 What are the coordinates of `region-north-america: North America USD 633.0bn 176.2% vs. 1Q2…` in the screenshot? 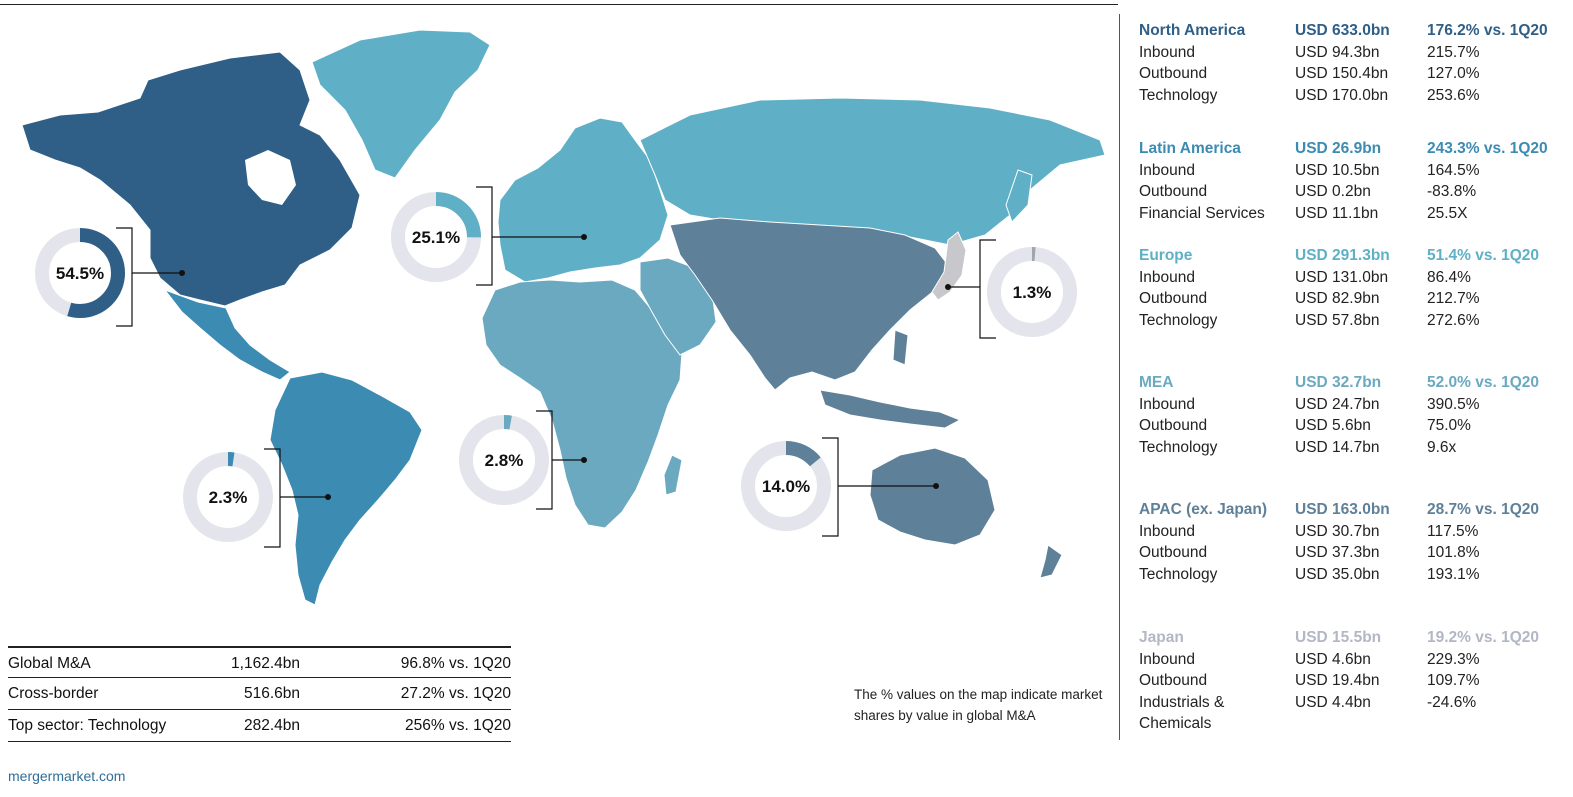 It's located at (1354, 63).